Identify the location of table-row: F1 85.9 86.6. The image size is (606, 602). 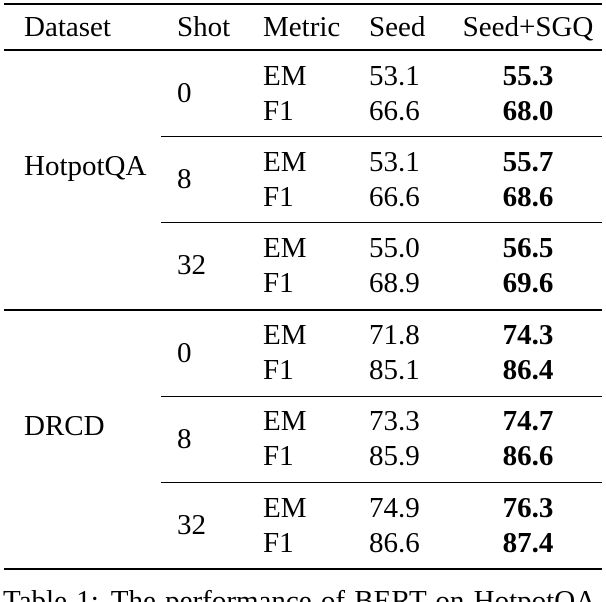
(303, 461).